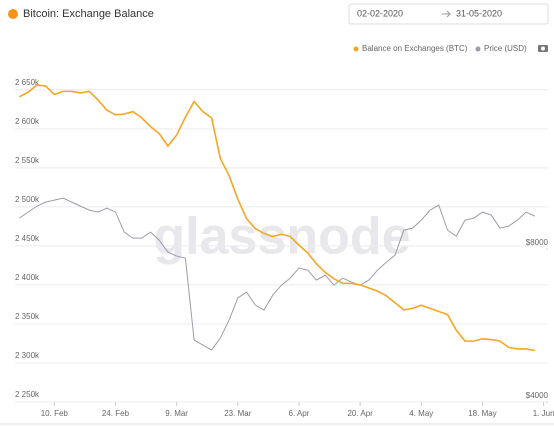  I want to click on watermark: glassnode, so click(281, 237).